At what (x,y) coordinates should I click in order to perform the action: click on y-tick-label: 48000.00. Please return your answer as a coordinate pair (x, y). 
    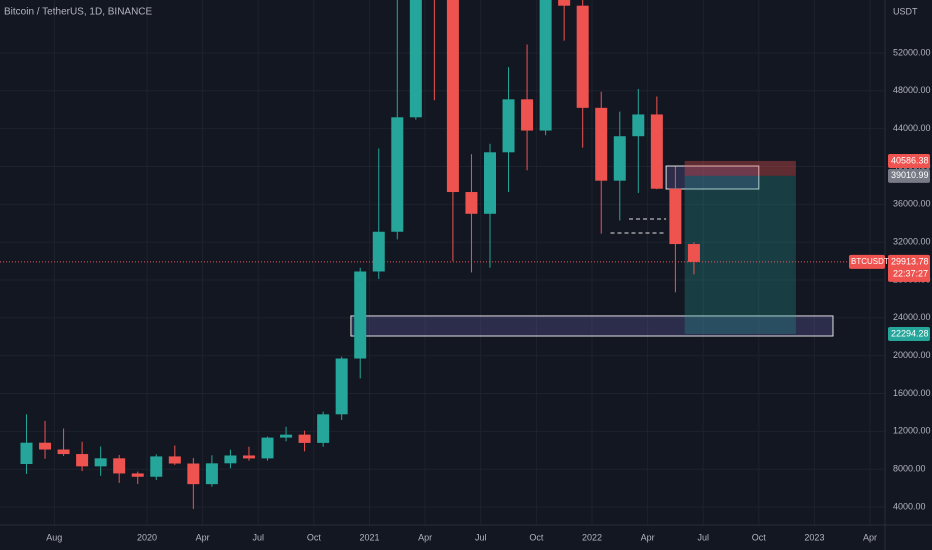
    Looking at the image, I should click on (912, 90).